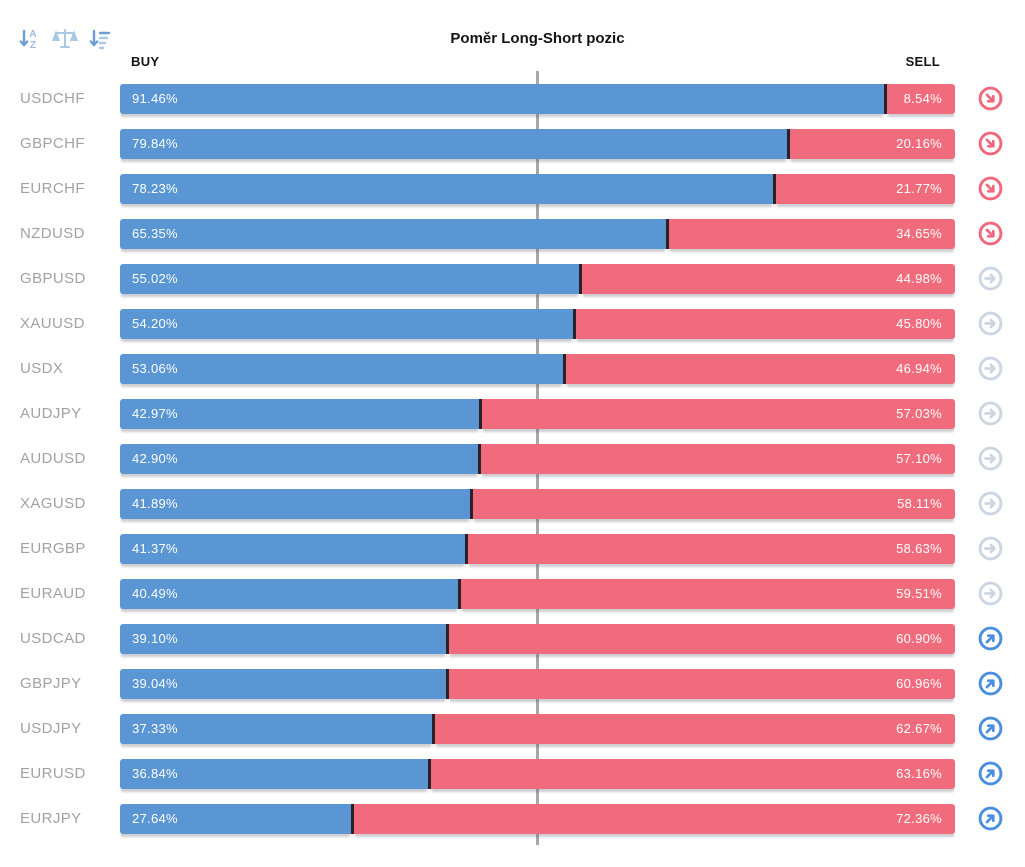 The height and width of the screenshot is (867, 1025). What do you see at coordinates (537, 728) in the screenshot?
I see `ratio-bar-track: 37.33% 62.67%` at bounding box center [537, 728].